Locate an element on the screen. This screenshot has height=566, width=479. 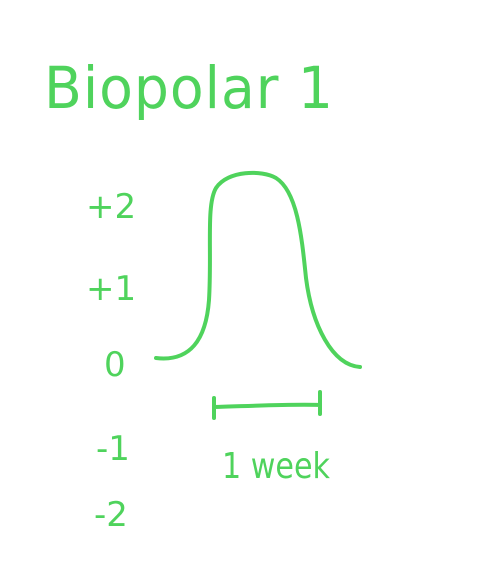
scale-label-plus-1: +1 is located at coordinates (111, 289).